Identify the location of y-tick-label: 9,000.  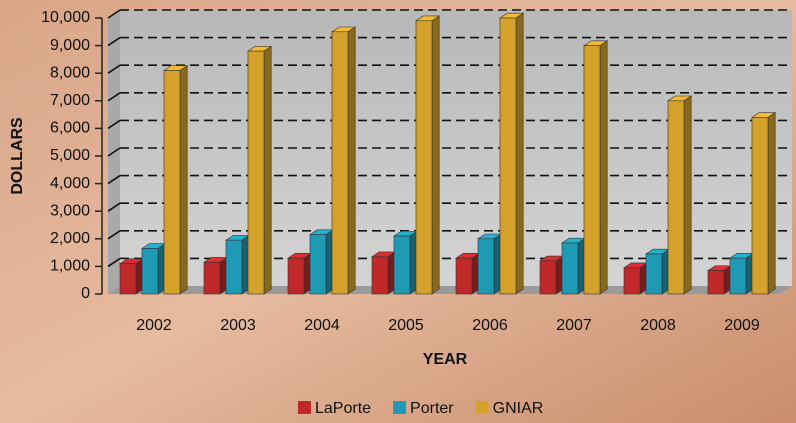
(70, 45).